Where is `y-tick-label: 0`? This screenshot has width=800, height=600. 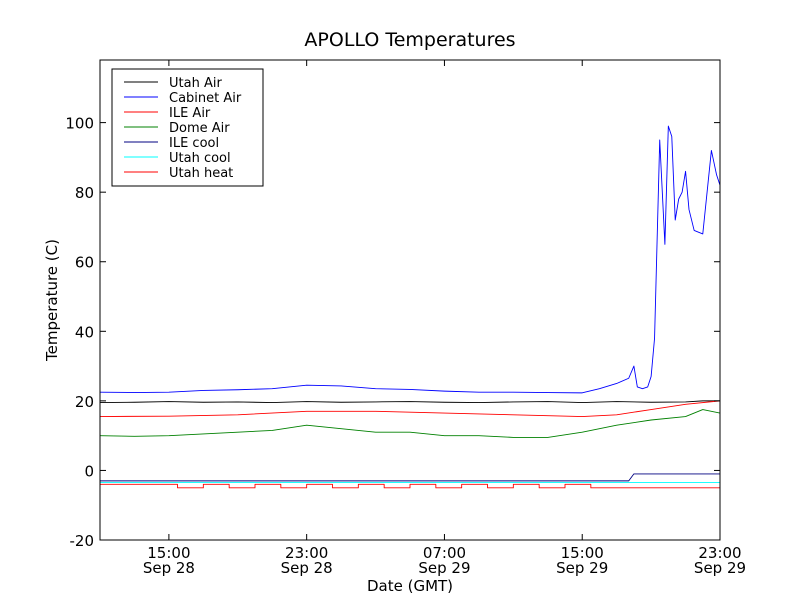
y-tick-label: 0 is located at coordinates (89, 471).